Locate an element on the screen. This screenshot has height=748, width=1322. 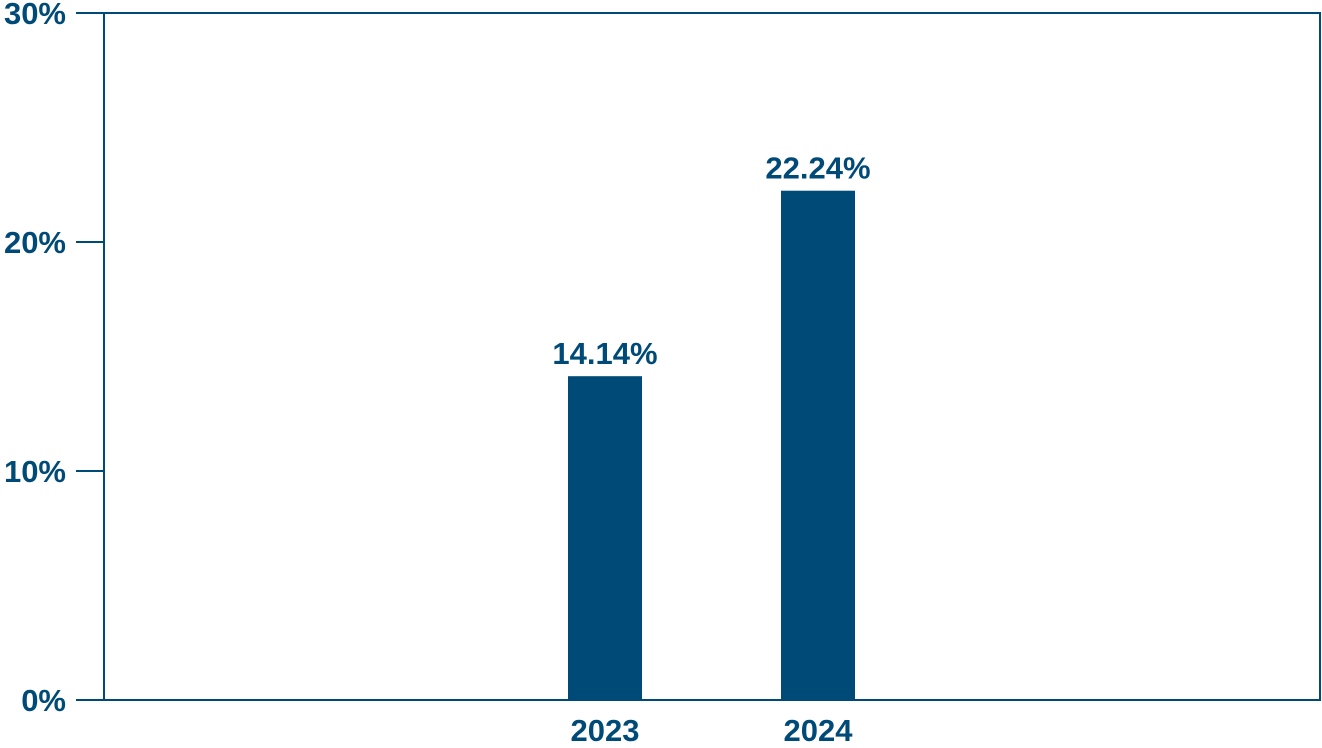
bar-2023 is located at coordinates (605, 538).